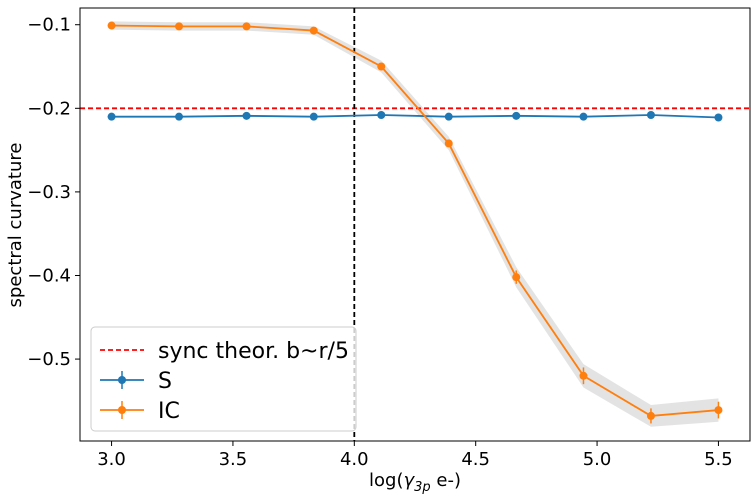 The height and width of the screenshot is (502, 756). What do you see at coordinates (415, 482) in the screenshot?
I see `x-axis-label: log(γ3p e-)` at bounding box center [415, 482].